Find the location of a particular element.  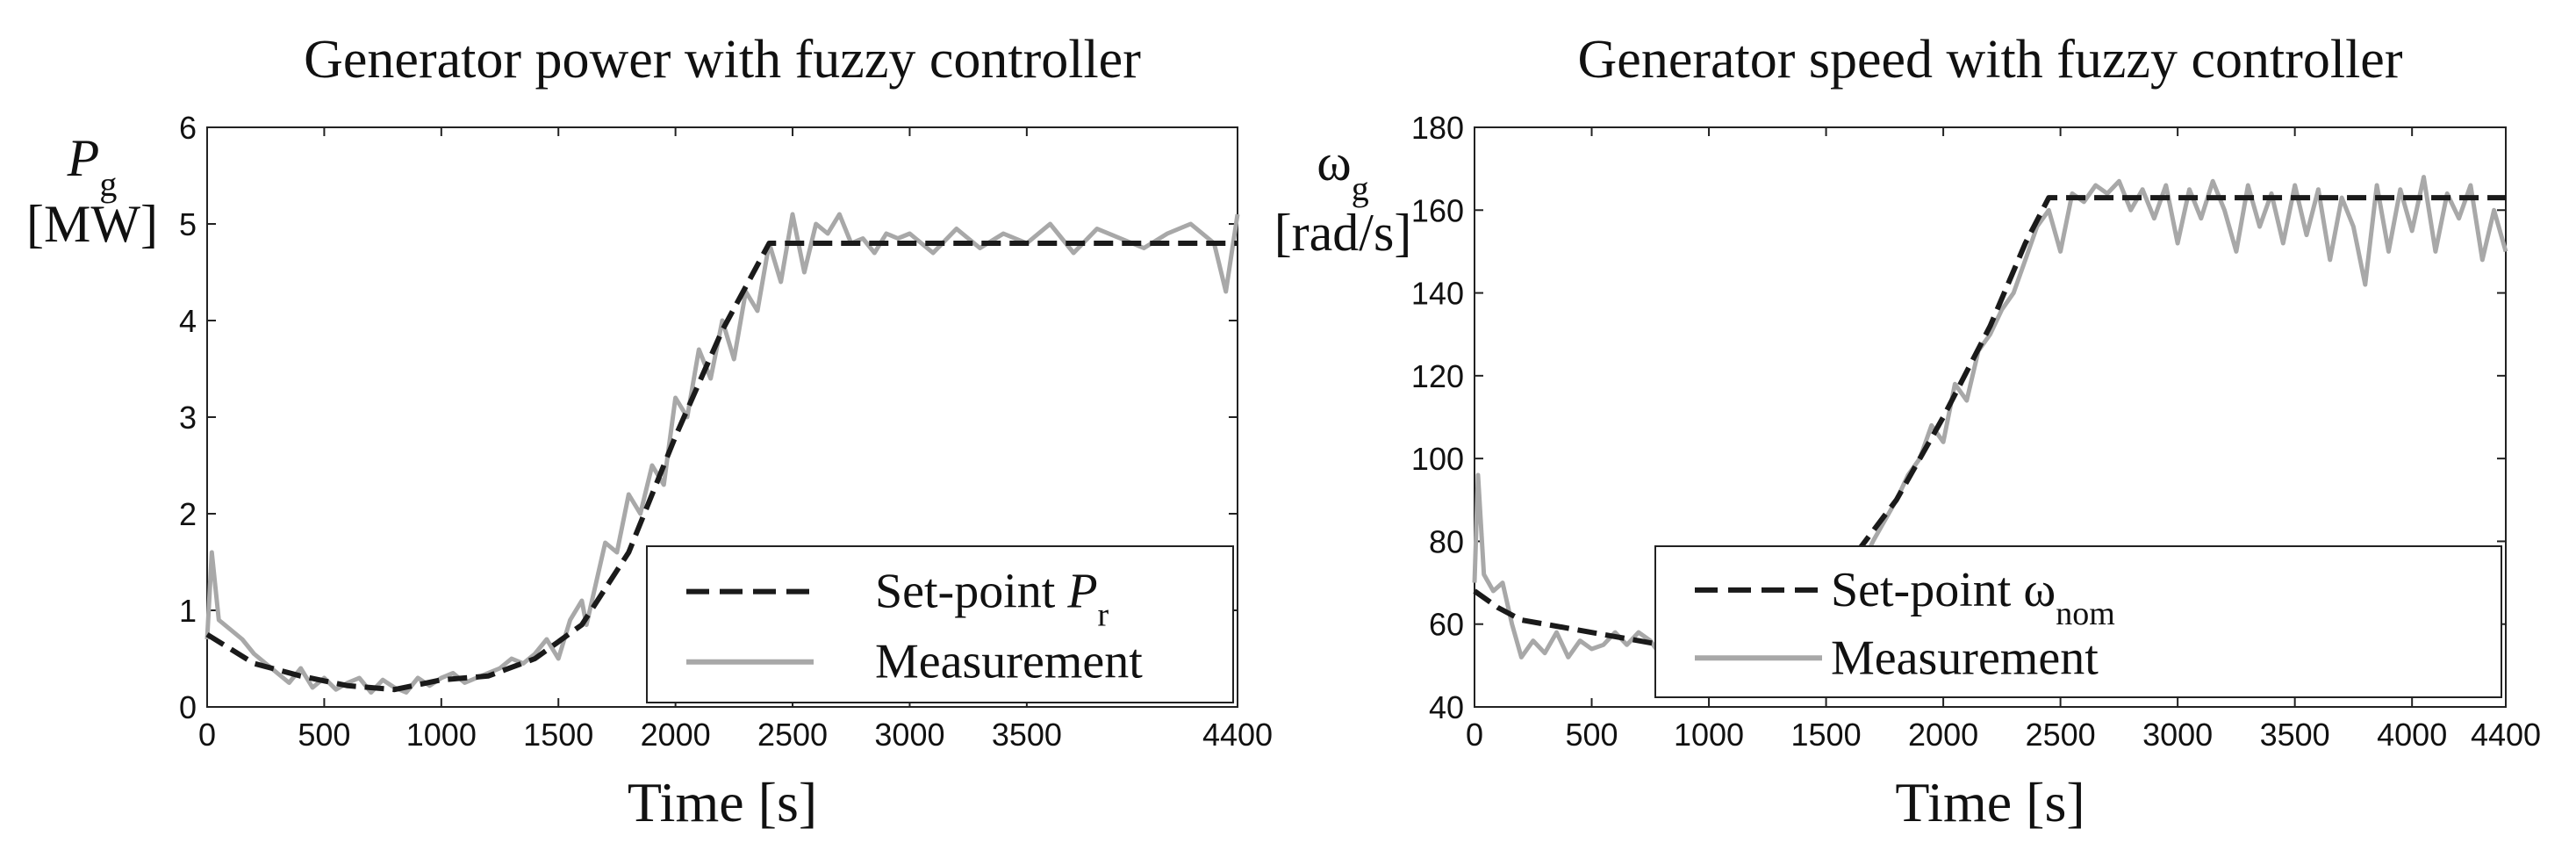

y-axis-symbol: Pg is located at coordinates (93, 166).